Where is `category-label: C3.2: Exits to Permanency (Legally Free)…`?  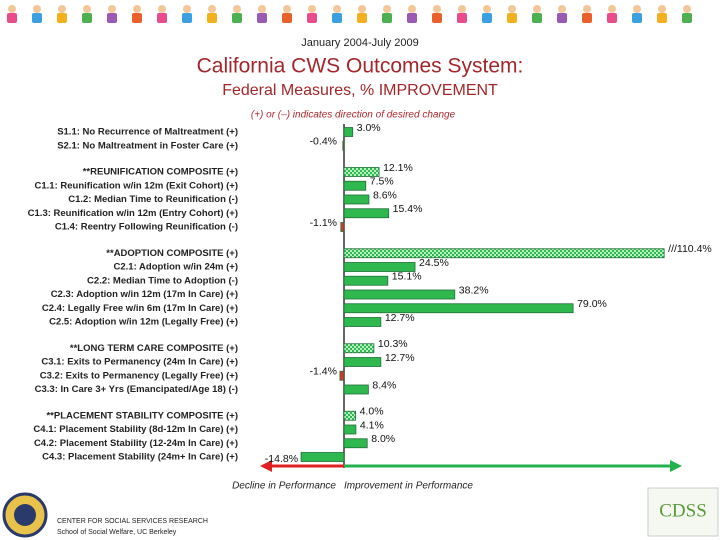 category-label: C3.2: Exits to Permanency (Legally Free)… is located at coordinates (139, 375).